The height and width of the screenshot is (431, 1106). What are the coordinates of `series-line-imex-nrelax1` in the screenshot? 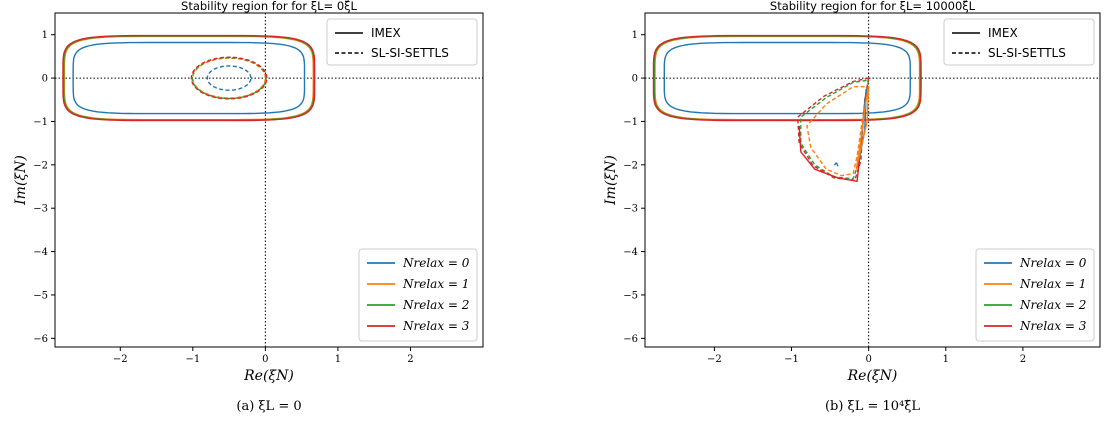 It's located at (862, 127).